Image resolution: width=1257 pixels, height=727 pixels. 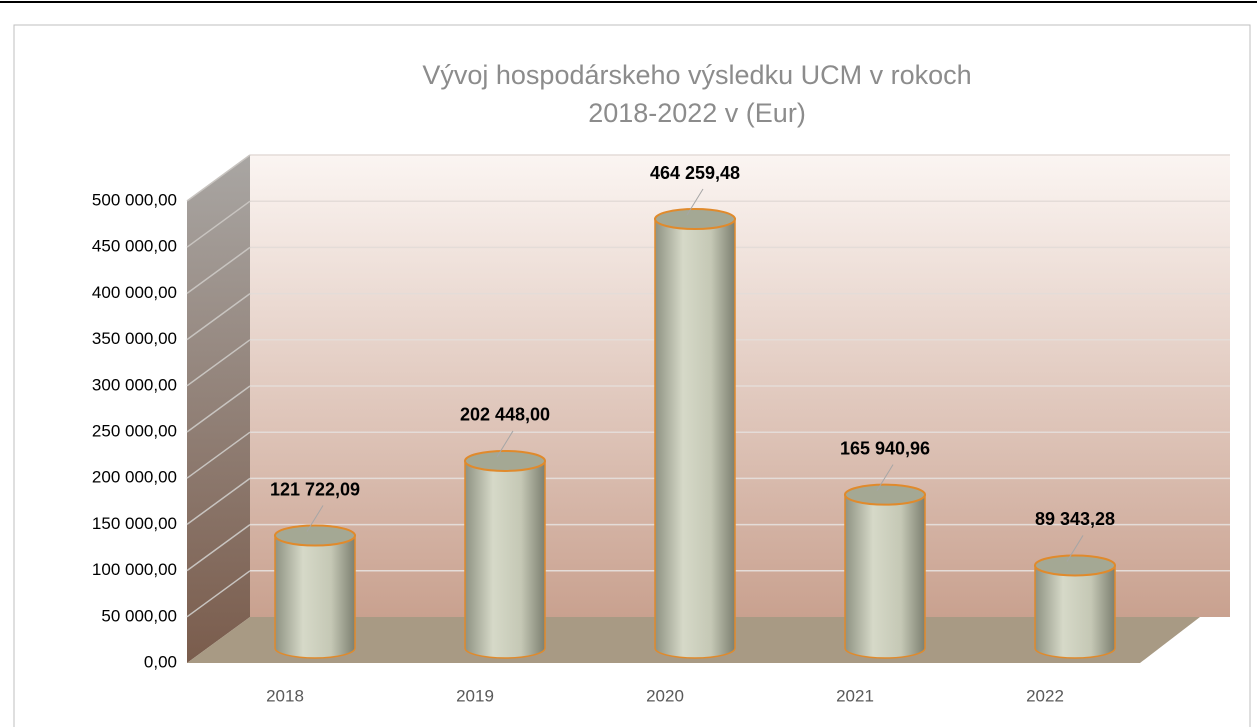 What do you see at coordinates (134, 199) in the screenshot?
I see `y-tick-label: 500 000,00` at bounding box center [134, 199].